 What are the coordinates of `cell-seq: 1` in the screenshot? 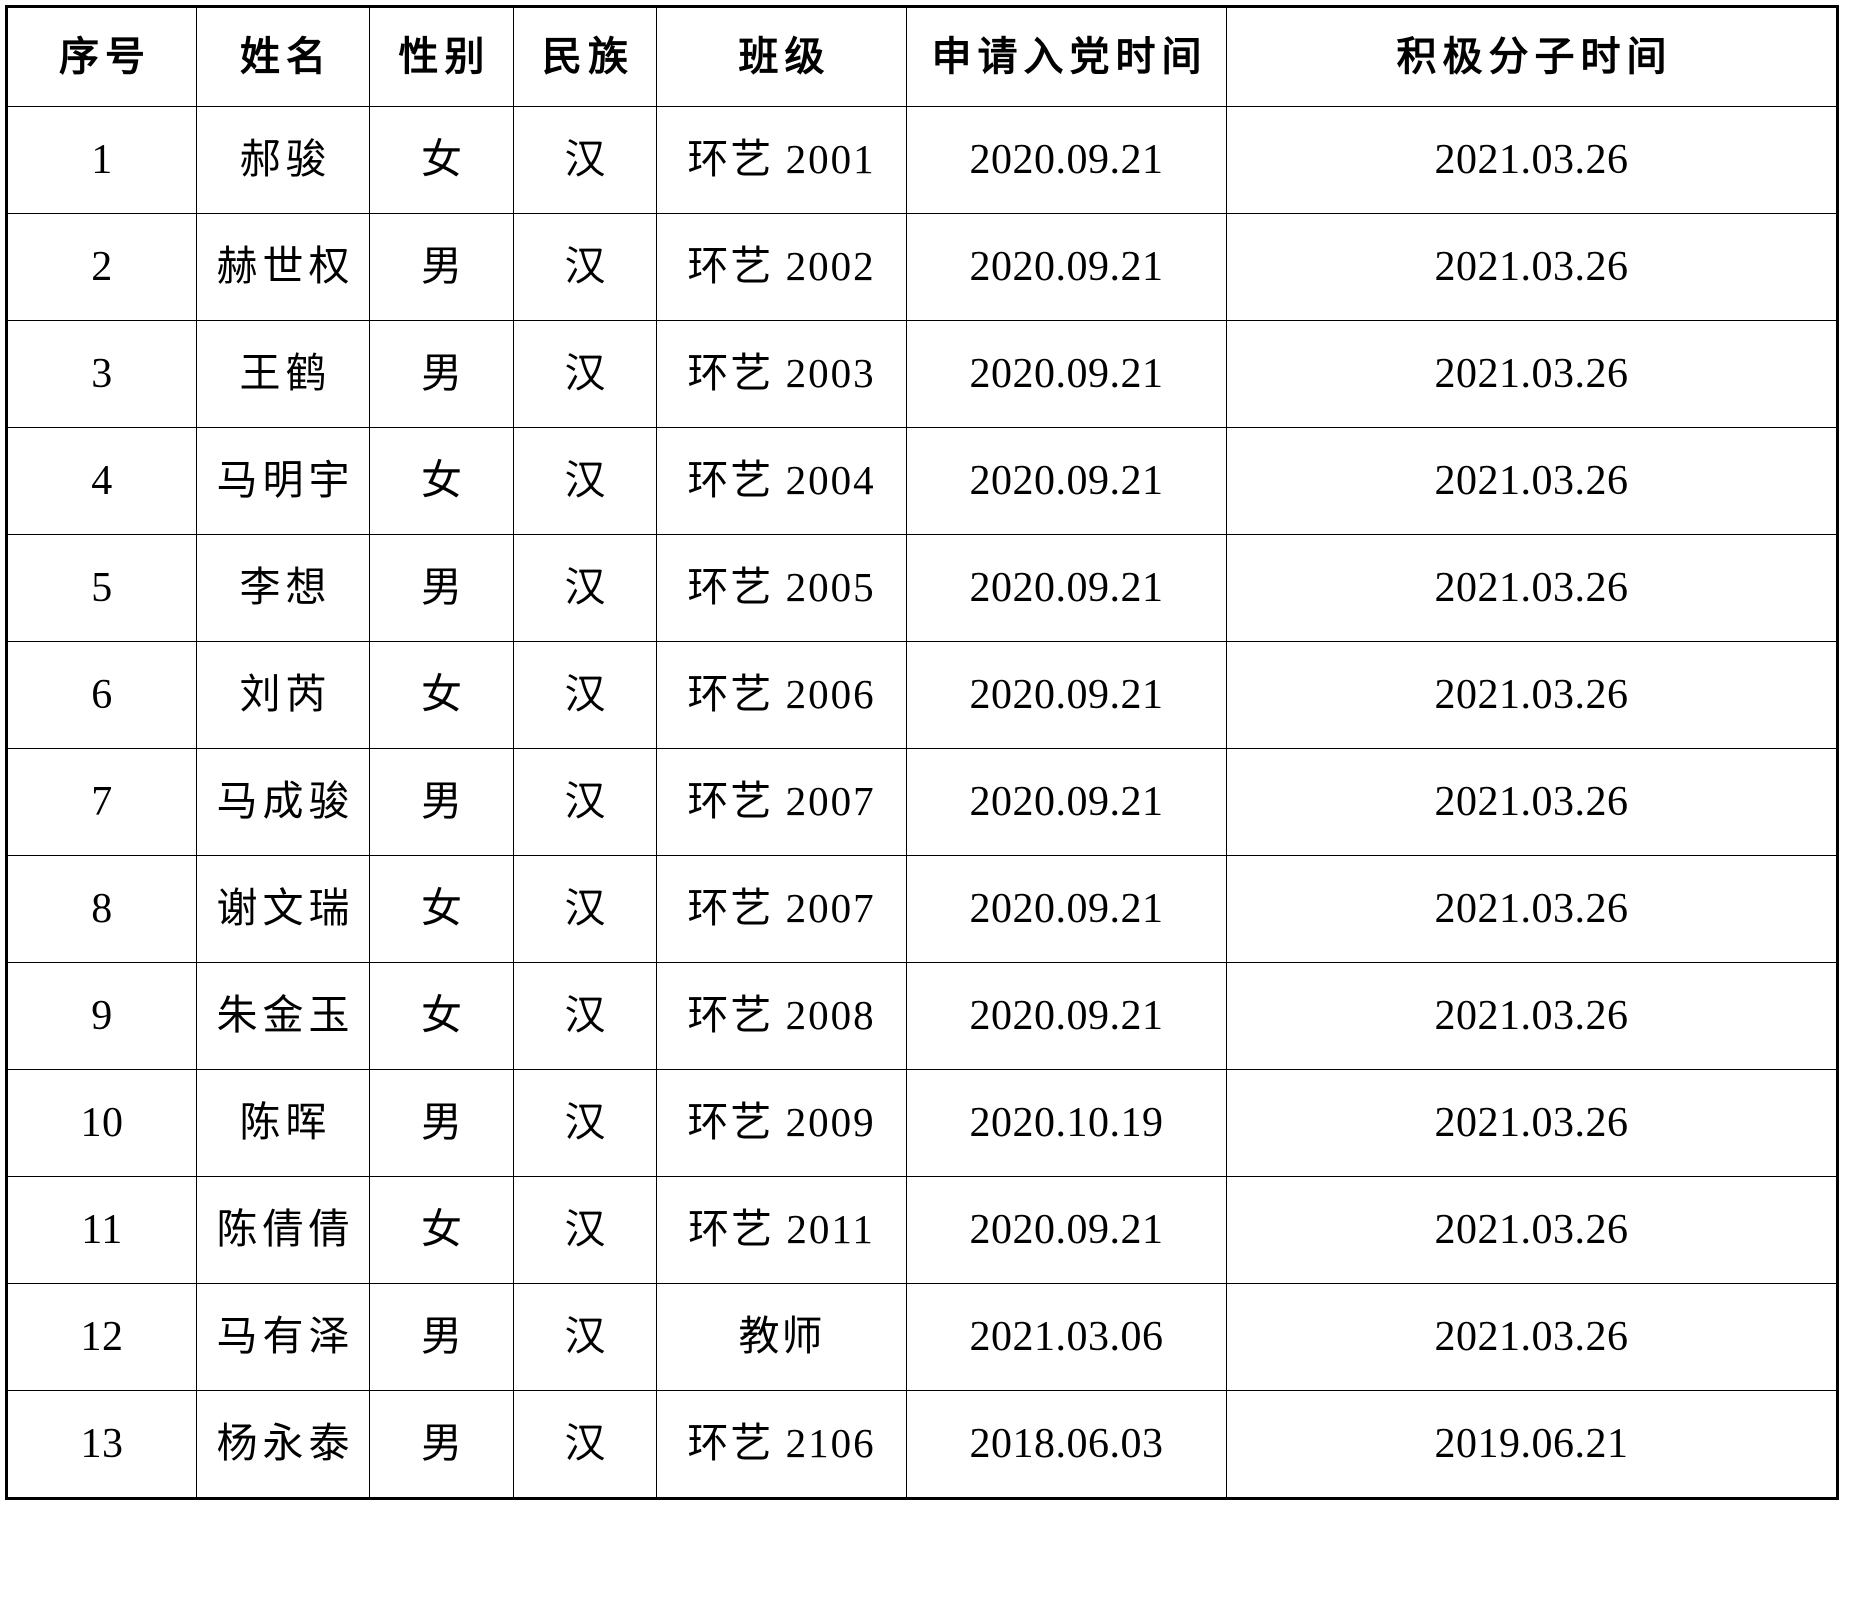 It's located at (101, 160).